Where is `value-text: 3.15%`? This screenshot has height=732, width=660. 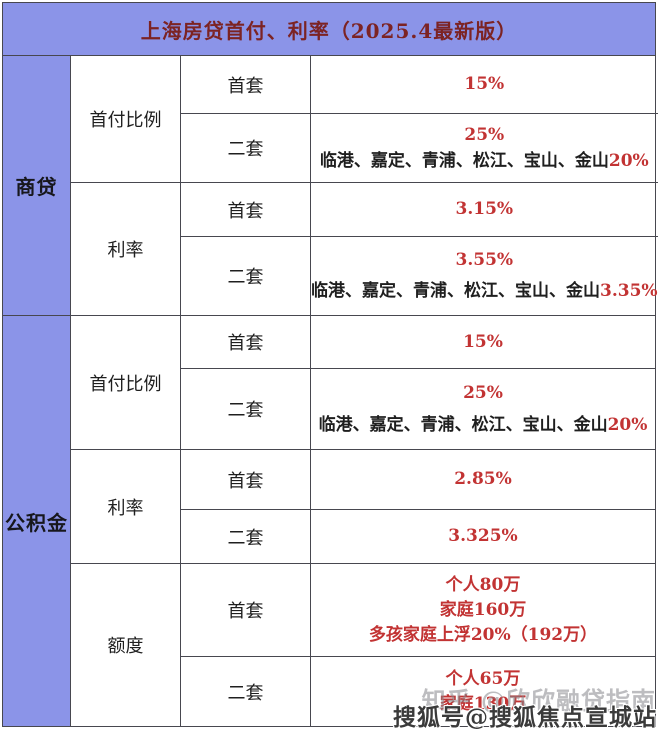 value-text: 3.15% is located at coordinates (484, 209).